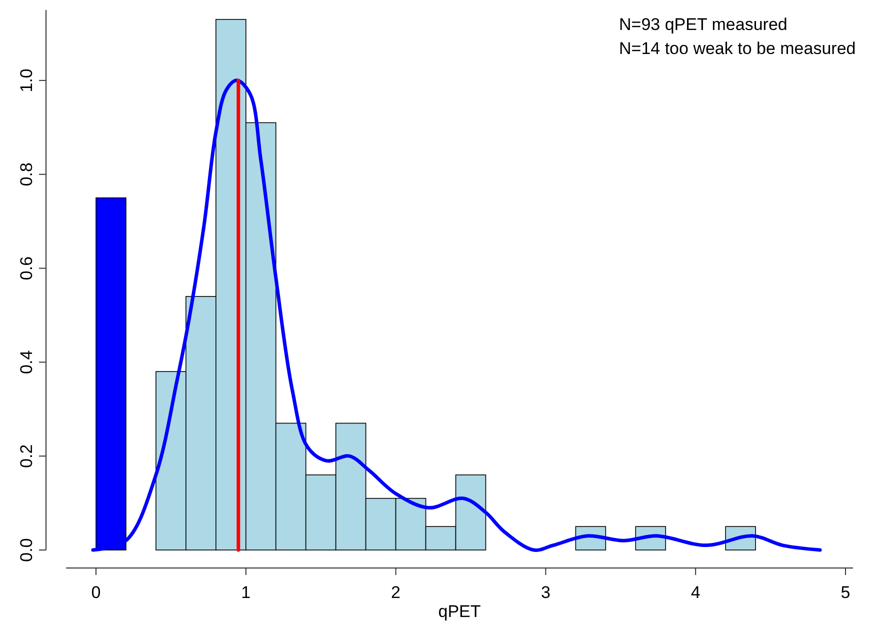 The width and height of the screenshot is (881, 625). Describe the element at coordinates (26, 456) in the screenshot. I see `y-tick-label: 0.2` at that location.